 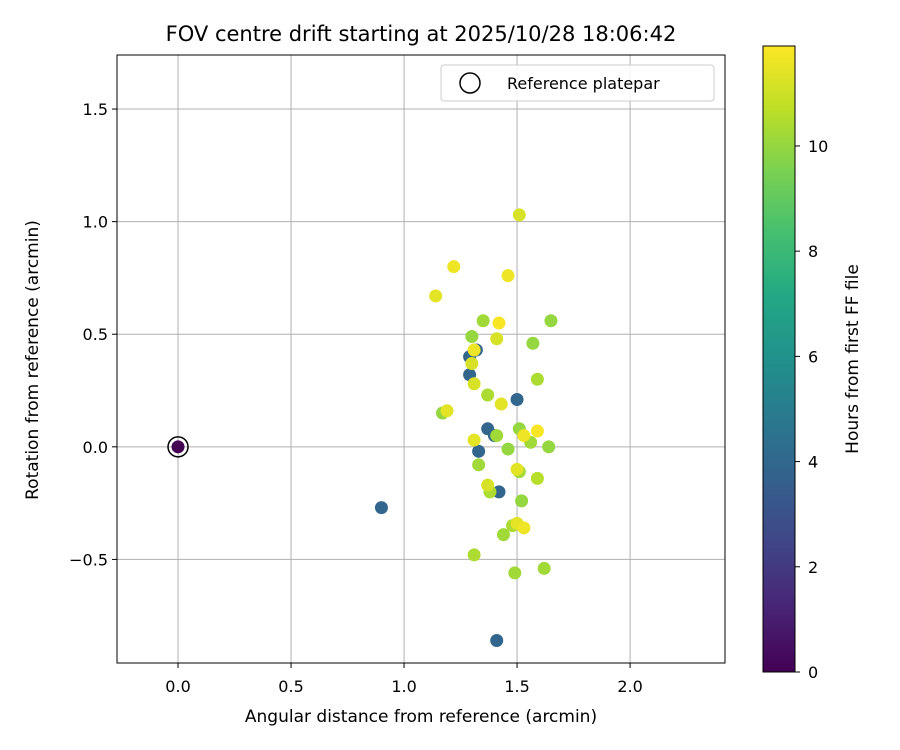 I want to click on x-tick-label: 1.5, so click(x=516, y=686).